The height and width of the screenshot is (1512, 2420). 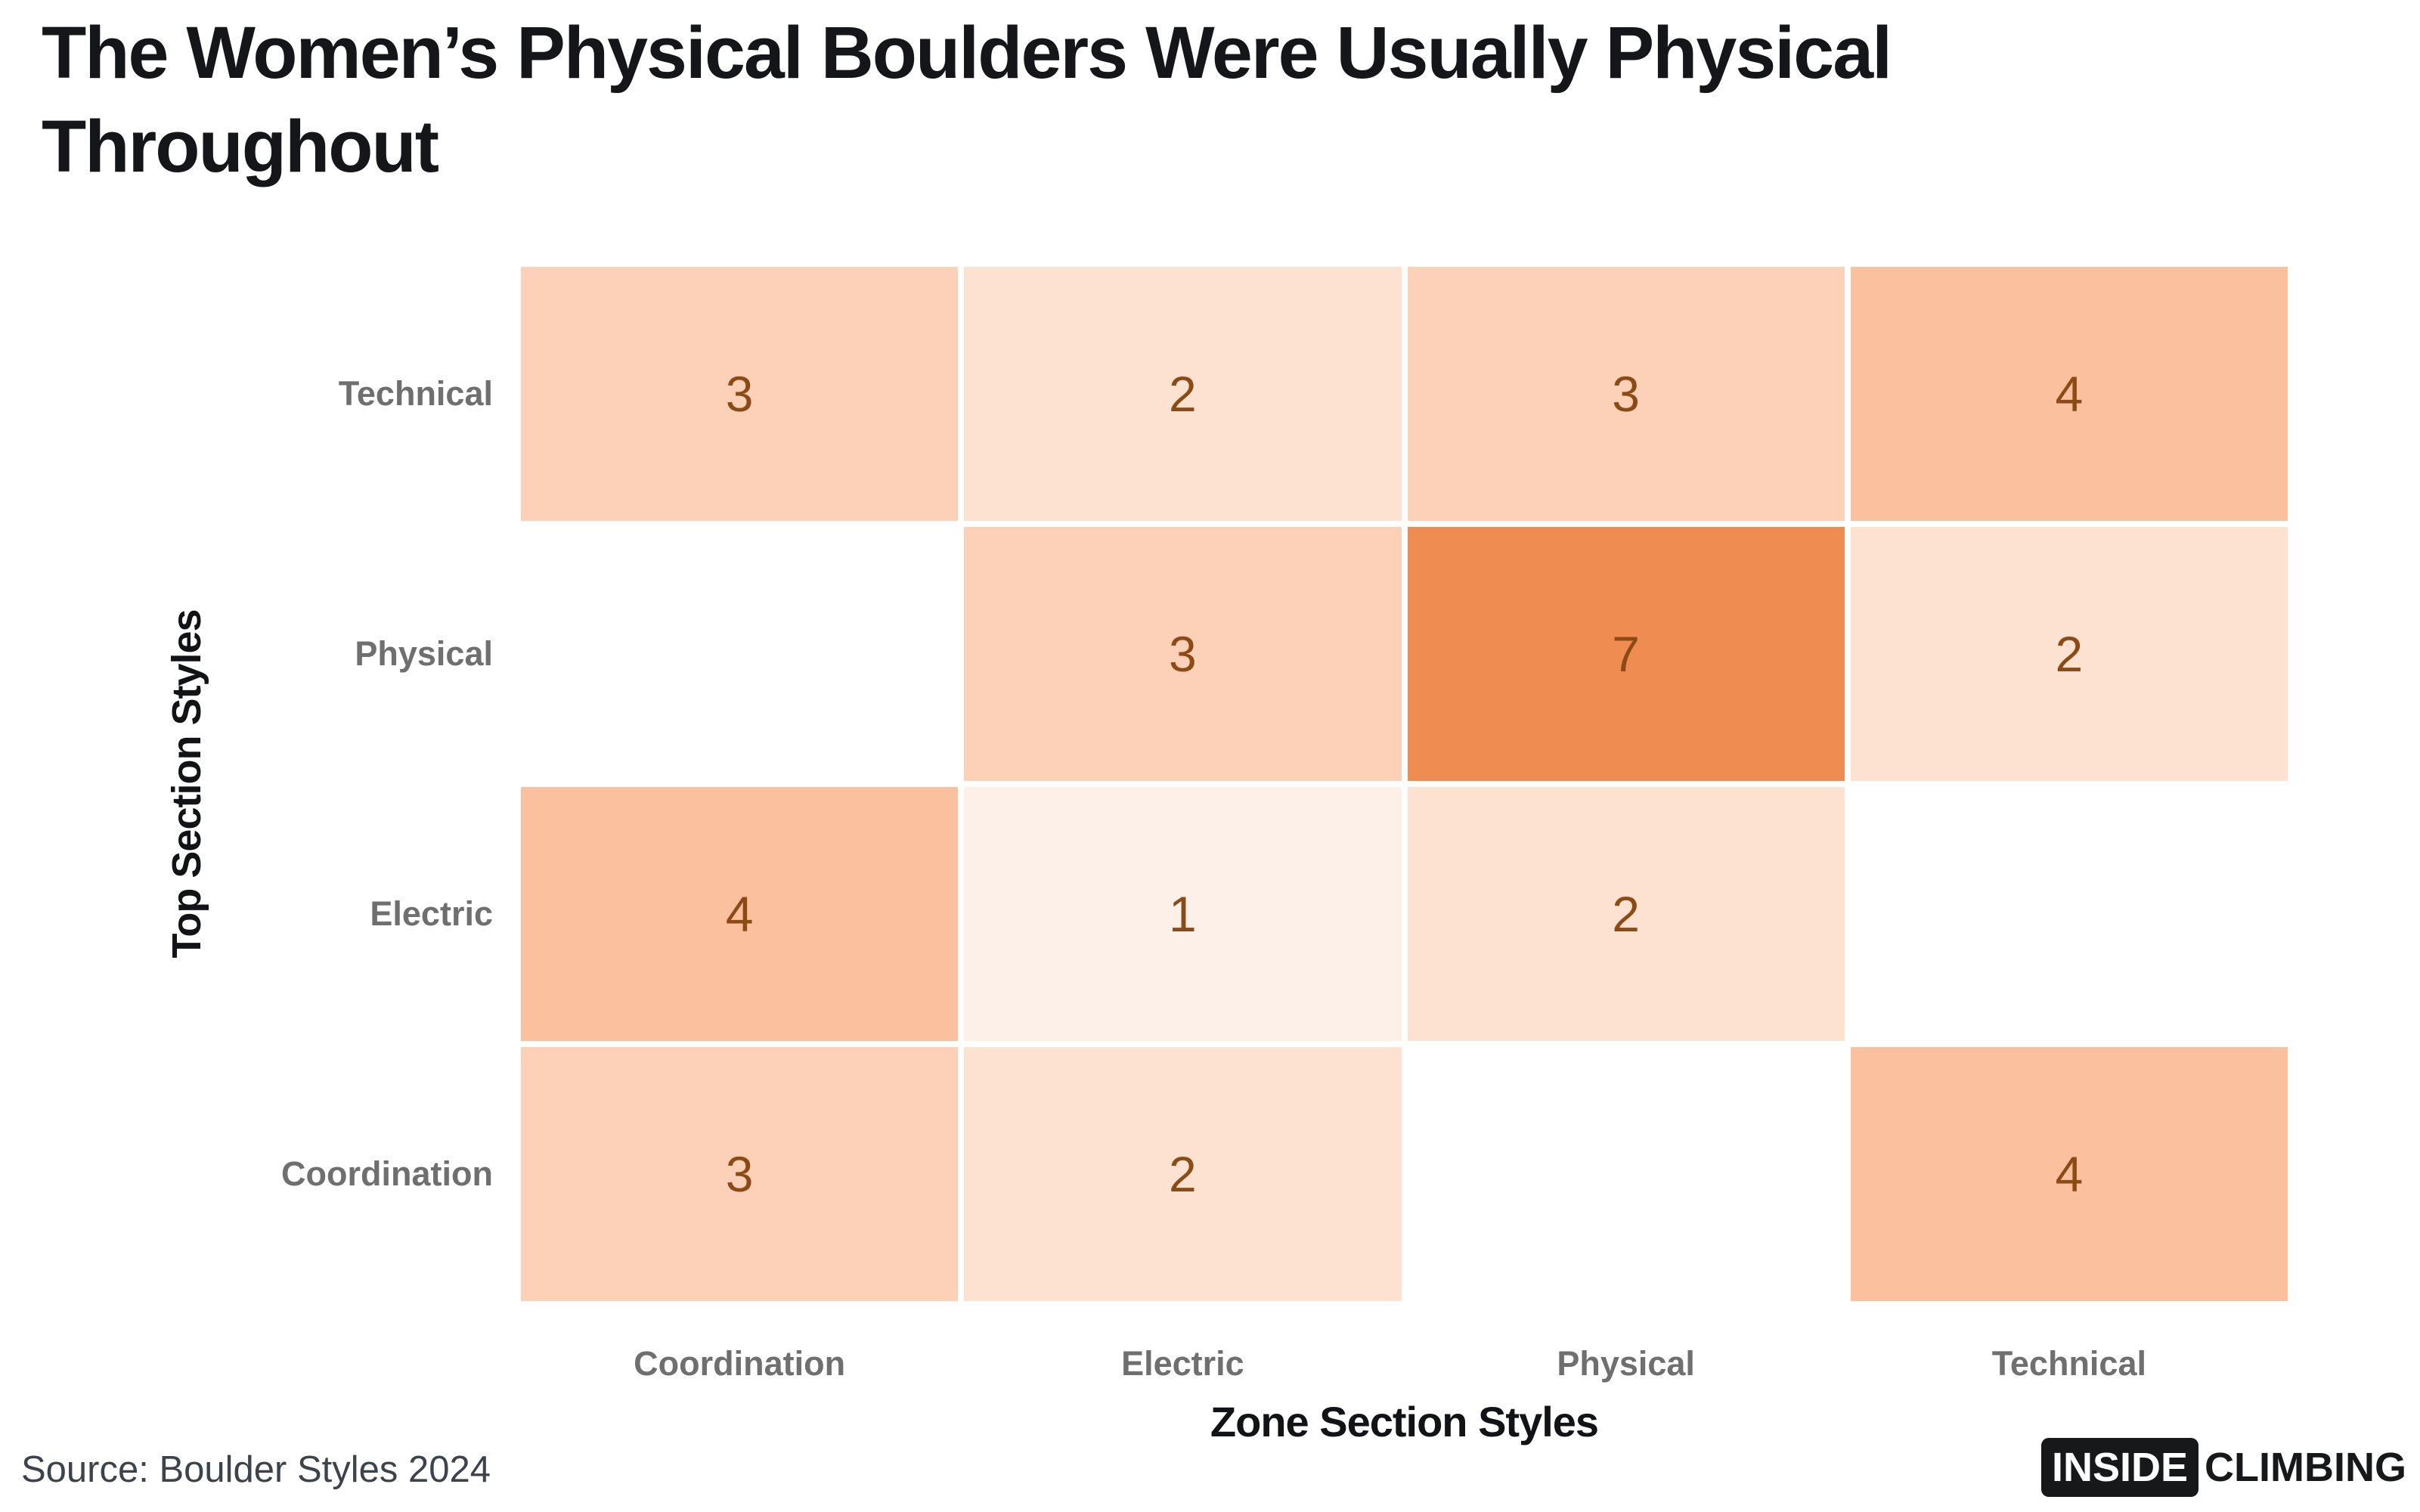 I want to click on y-axis-tick-labels: Technical Physical Electric Coordination, so click(x=246, y=784).